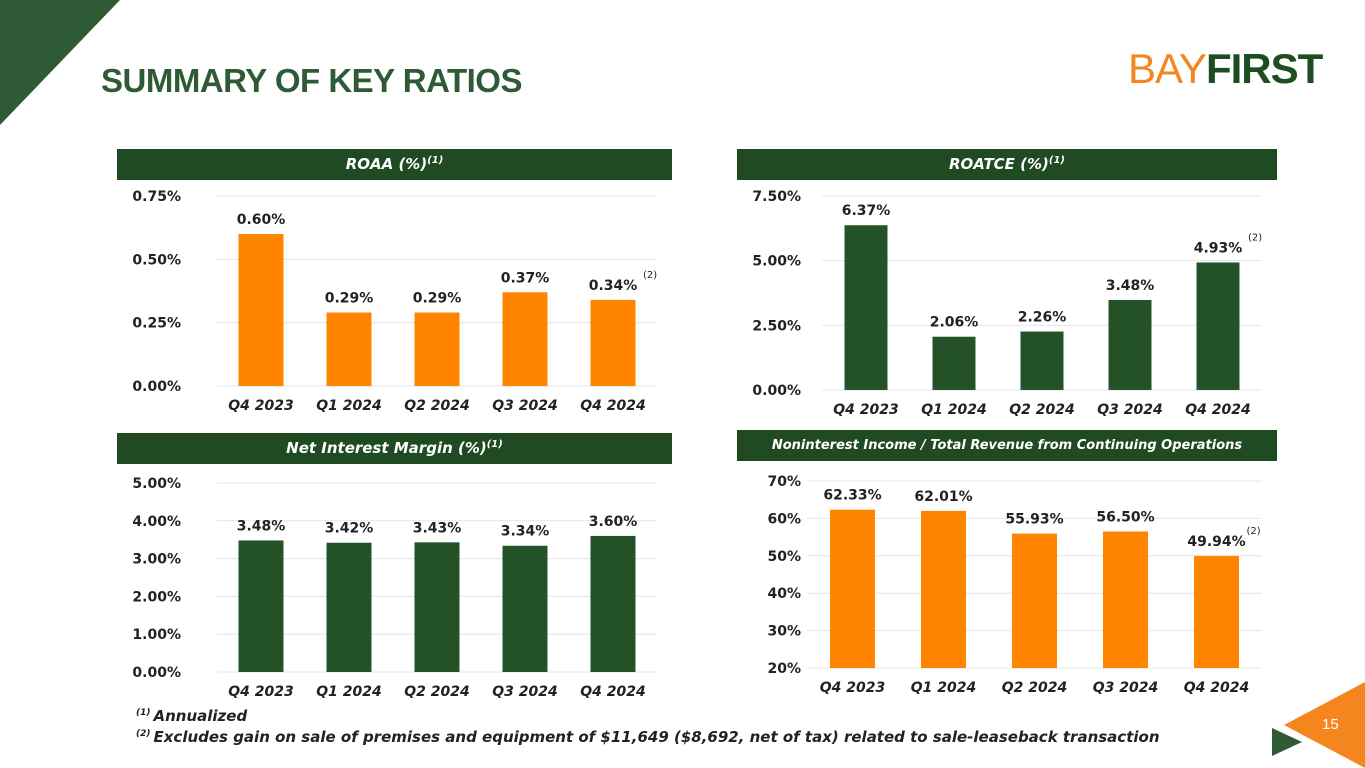 The width and height of the screenshot is (1365, 768). What do you see at coordinates (156, 197) in the screenshot?
I see `y-tick-label: 0.75%` at bounding box center [156, 197].